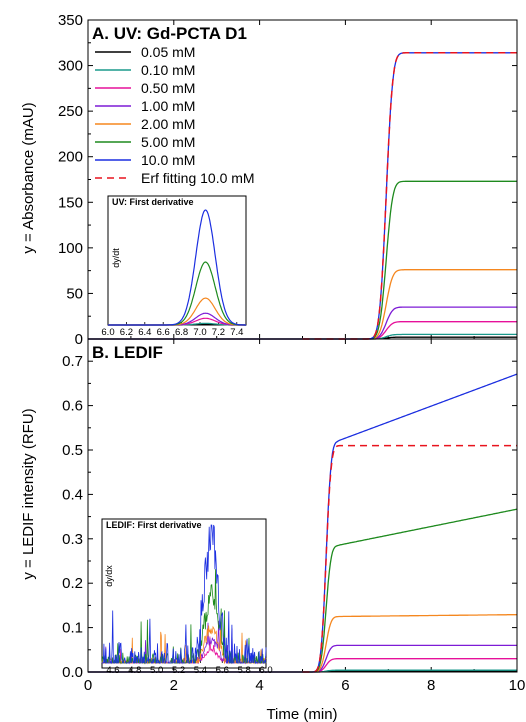 The image size is (526, 722). Describe the element at coordinates (154, 525) in the screenshot. I see `panel-b-inset-title: LEDIF: First derivative` at that location.